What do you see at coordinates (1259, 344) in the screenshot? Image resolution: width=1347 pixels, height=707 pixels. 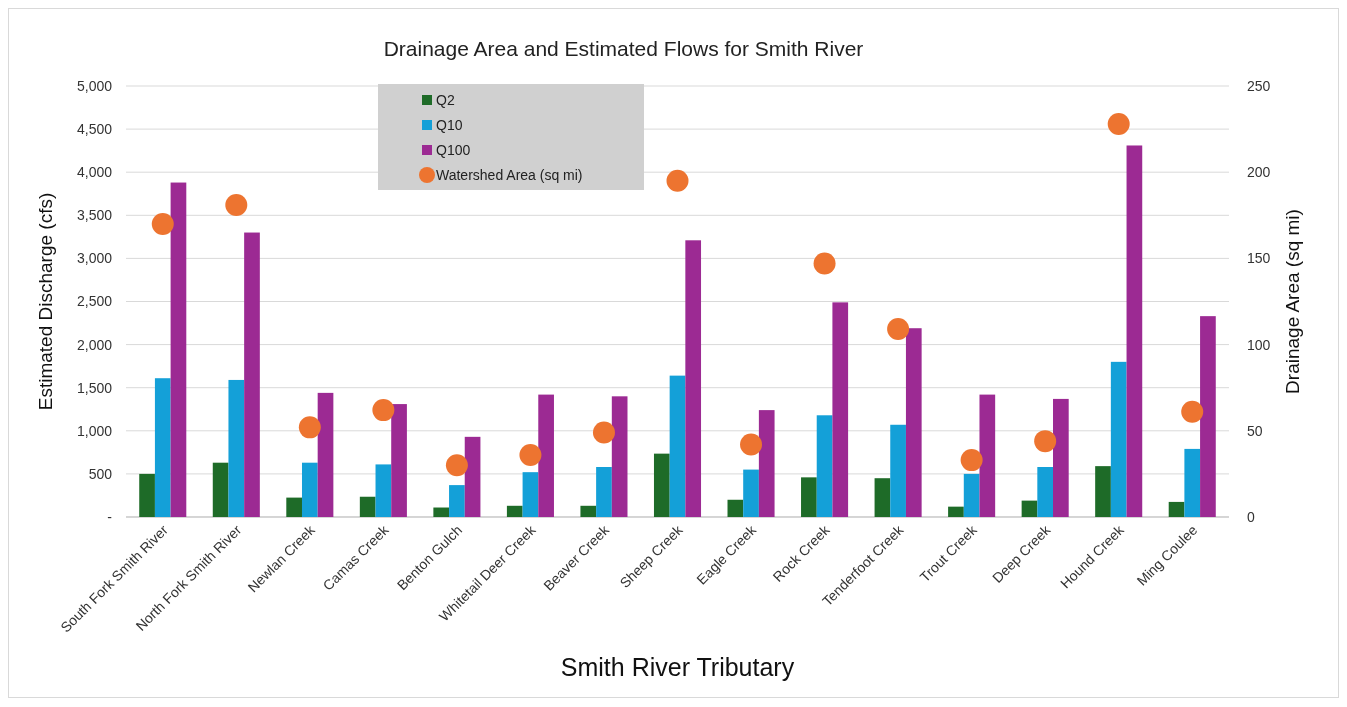 I see `y2-tick-label: 100` at bounding box center [1259, 344].